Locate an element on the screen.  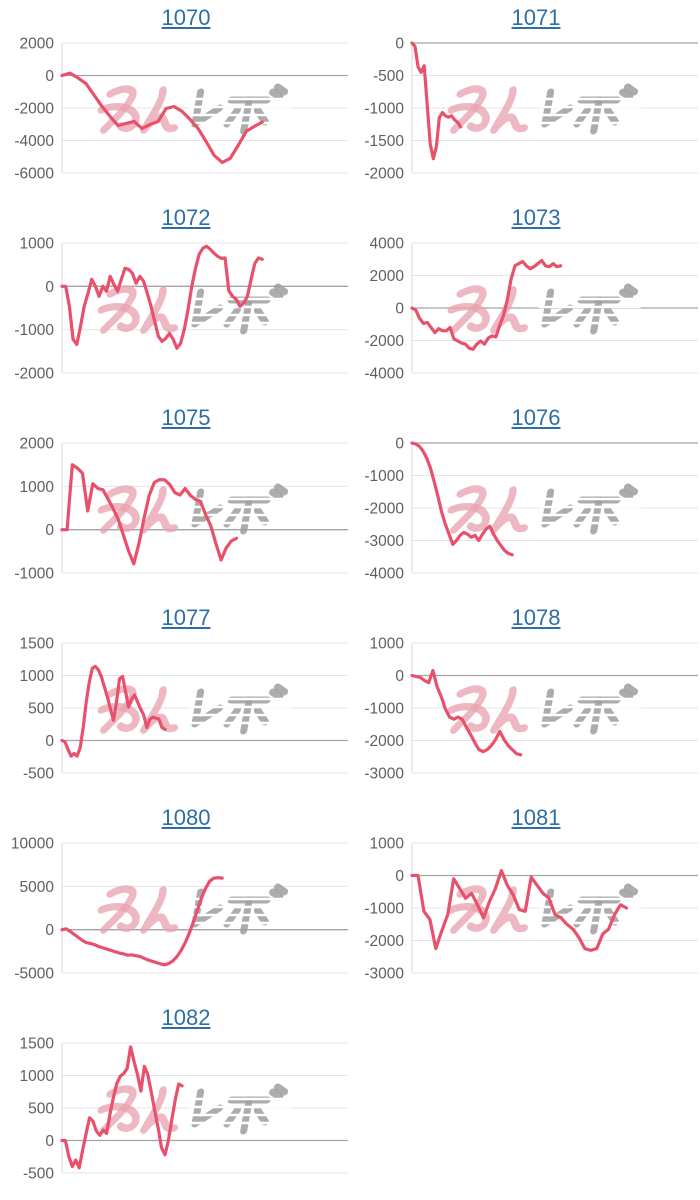
chart-cell-1070: 1070 2000 0 -2000 -4000 -6000 is located at coordinates (175, 100).